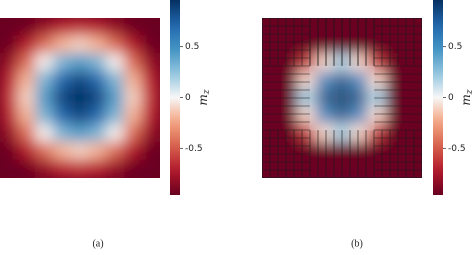 The height and width of the screenshot is (255, 474). What do you see at coordinates (204, 97) in the screenshot?
I see `colorbar-label: mz` at bounding box center [204, 97].